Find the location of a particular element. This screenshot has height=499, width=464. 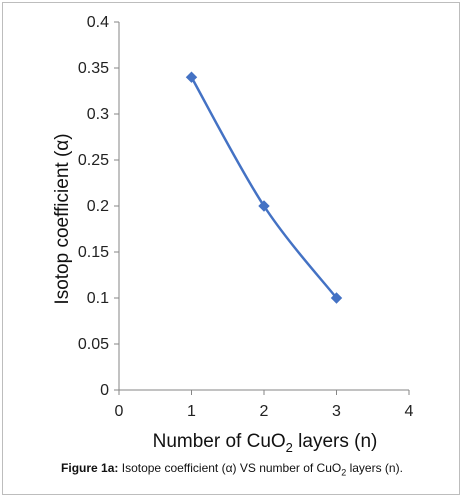

x-axis-title: Number of CuO2 layers (n) is located at coordinates (265, 443).